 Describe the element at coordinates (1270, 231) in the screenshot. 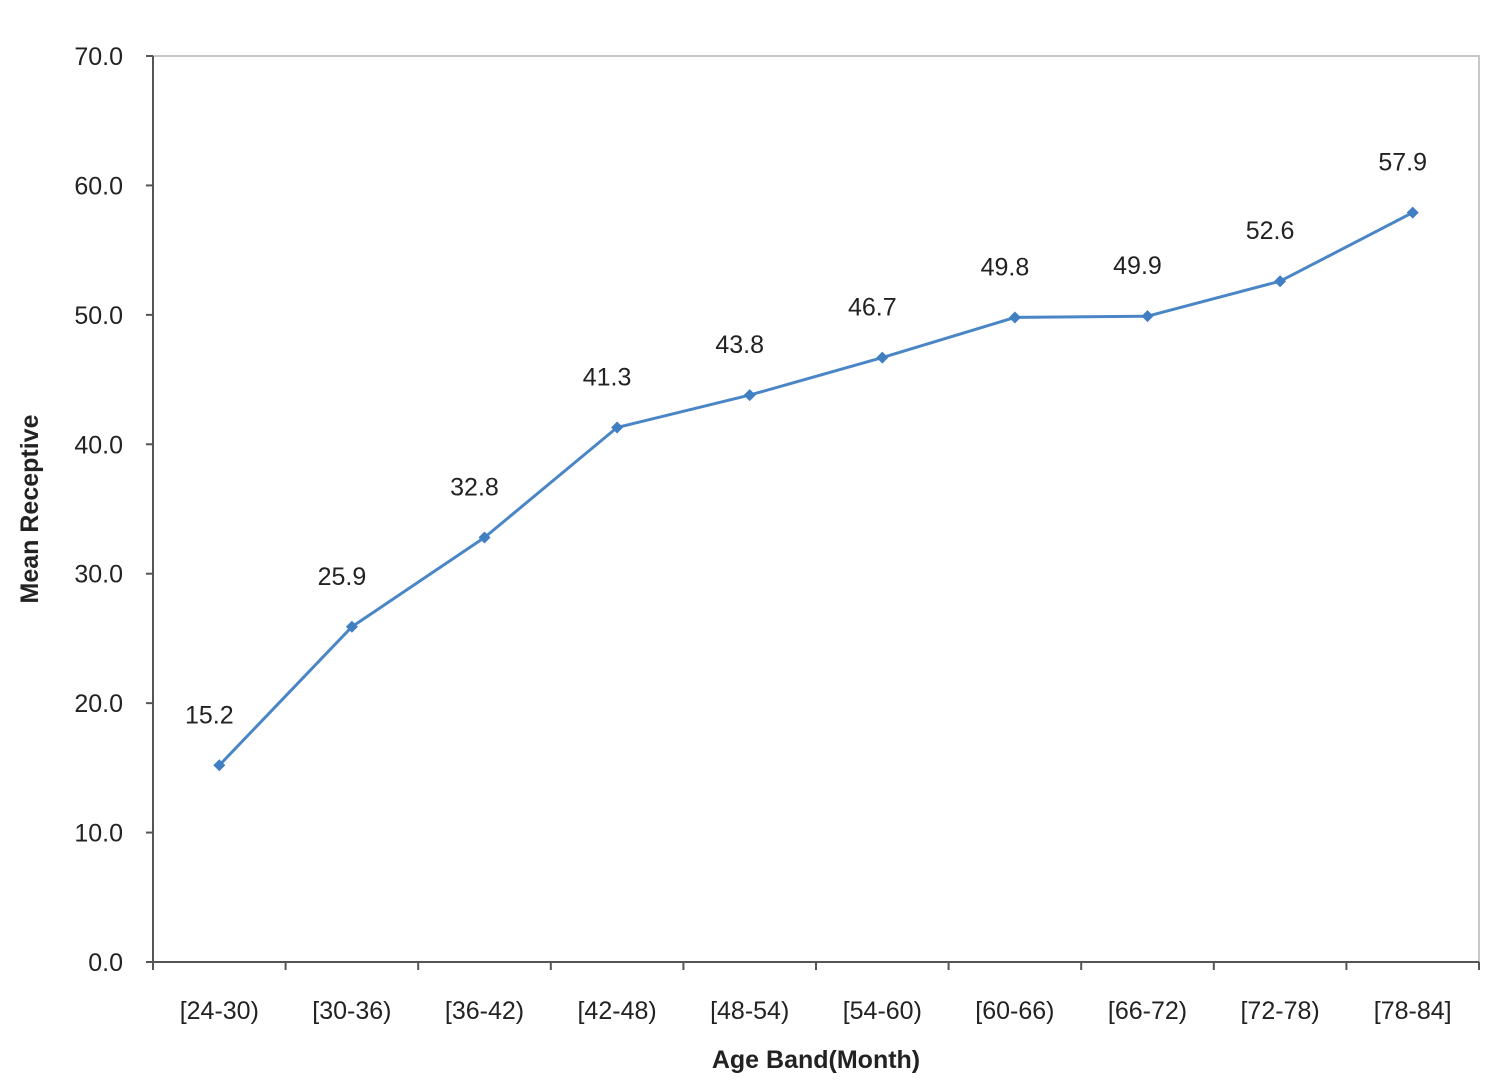

I see `data-label: 52.6` at that location.